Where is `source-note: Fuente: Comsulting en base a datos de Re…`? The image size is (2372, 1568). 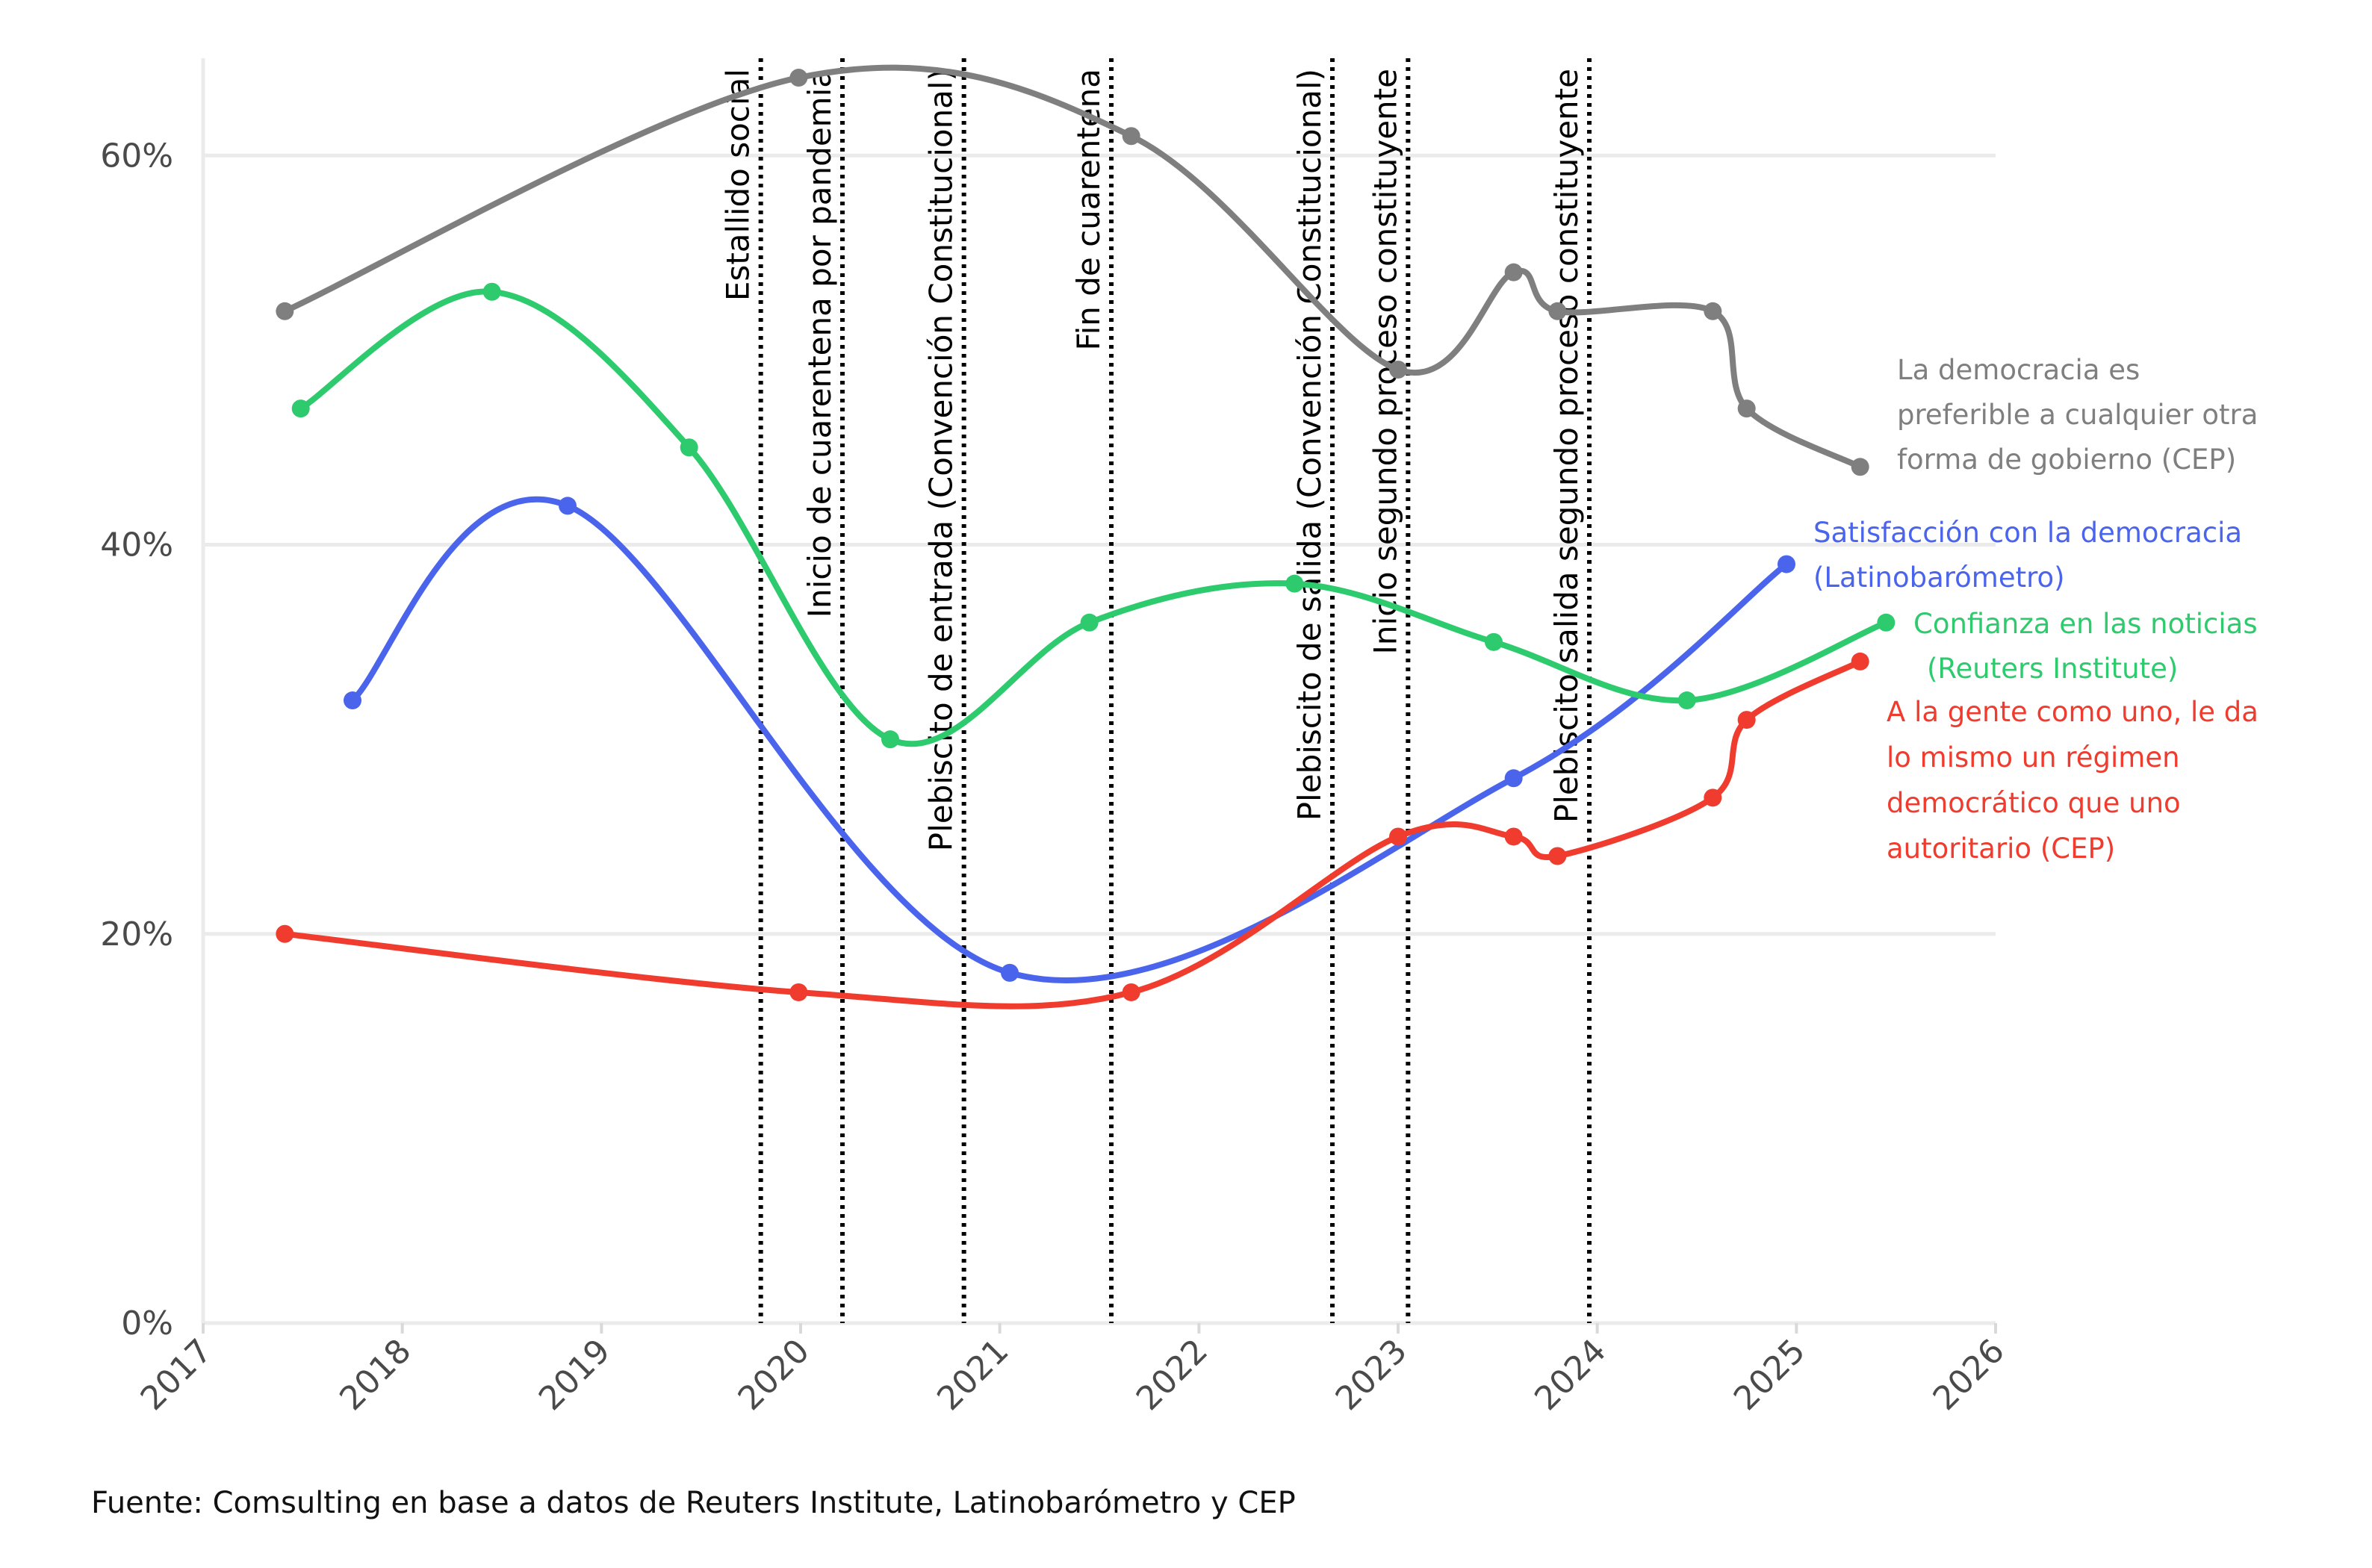 source-note: Fuente: Comsulting en base a datos de Re… is located at coordinates (693, 1503).